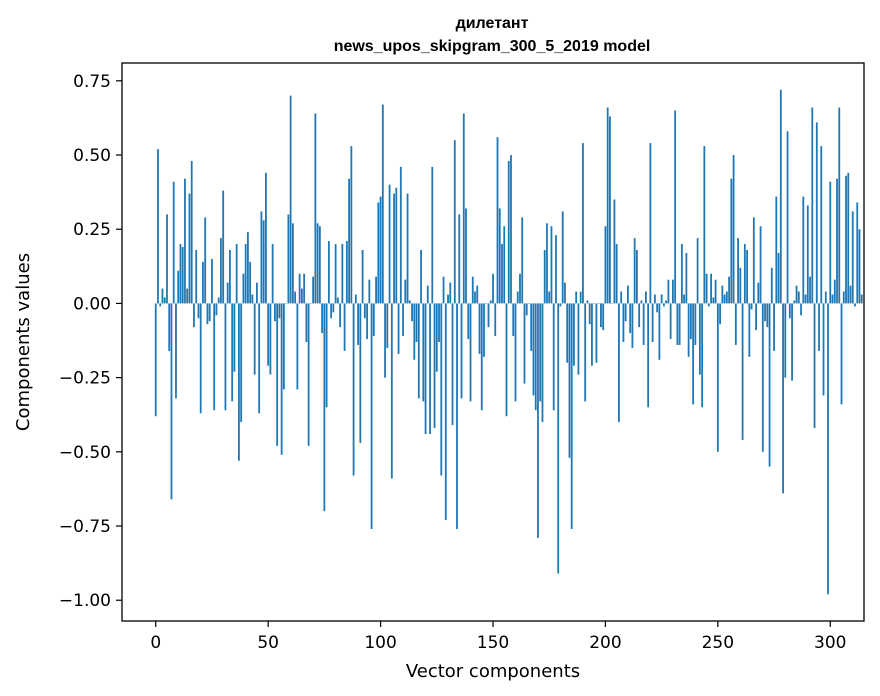 The width and height of the screenshot is (880, 696). Describe the element at coordinates (718, 643) in the screenshot. I see `x-tick-label: 250` at that location.